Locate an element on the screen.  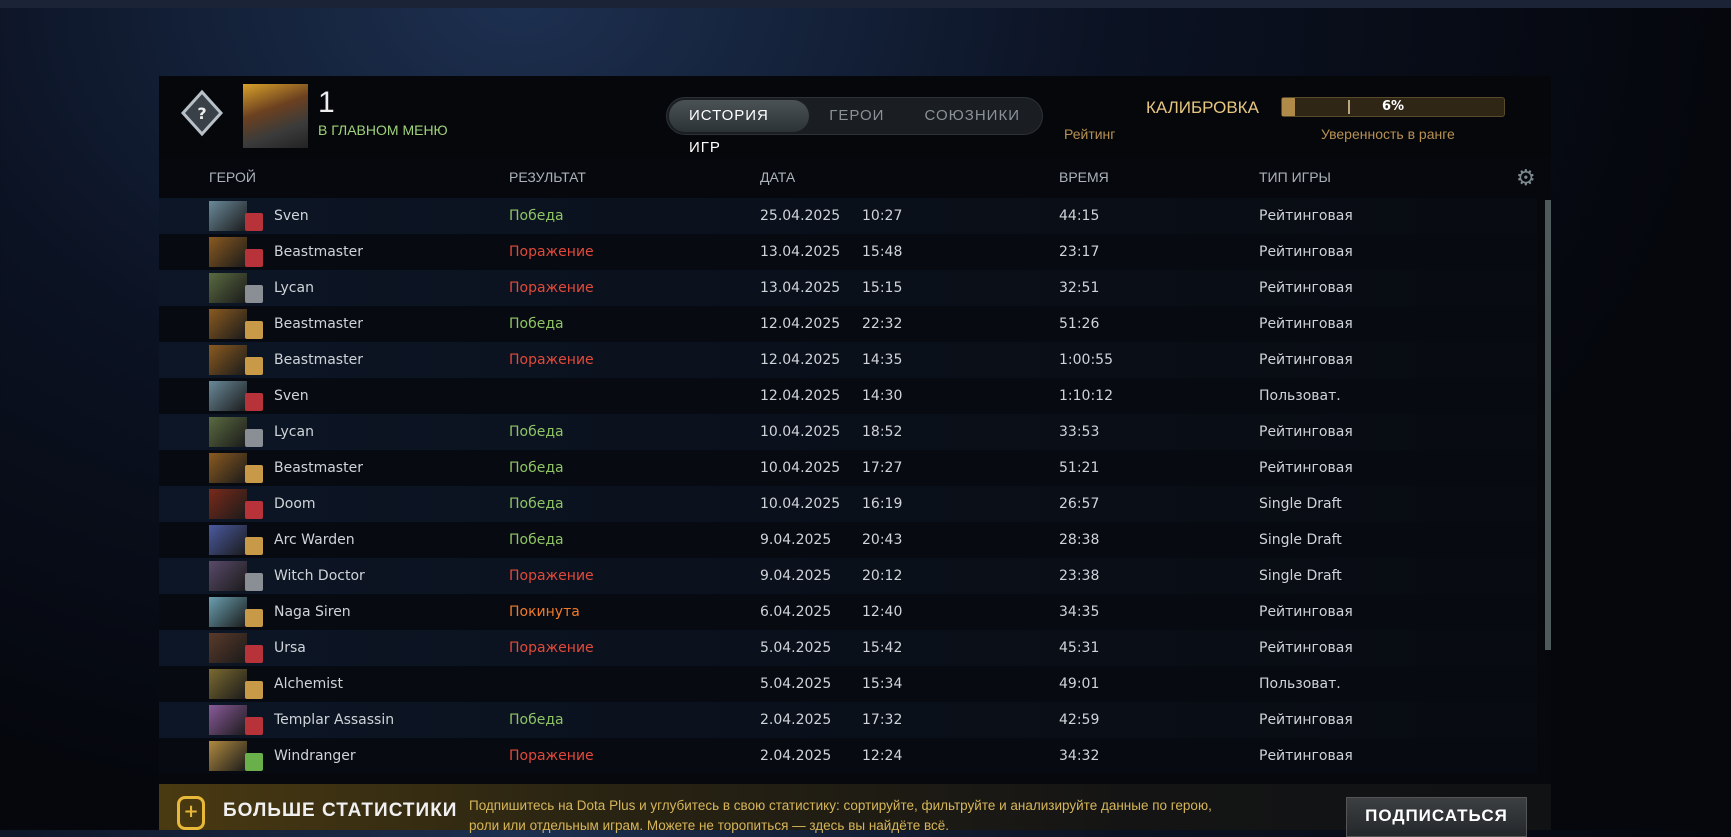
hero-name: Alchemist is located at coordinates (308, 684).